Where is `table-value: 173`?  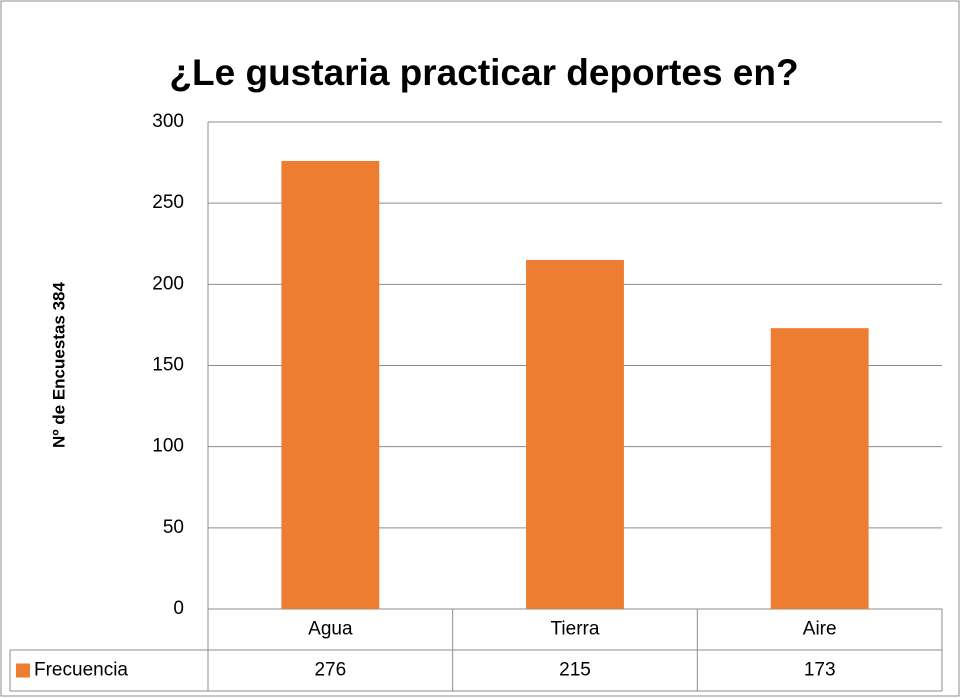 table-value: 173 is located at coordinates (820, 670).